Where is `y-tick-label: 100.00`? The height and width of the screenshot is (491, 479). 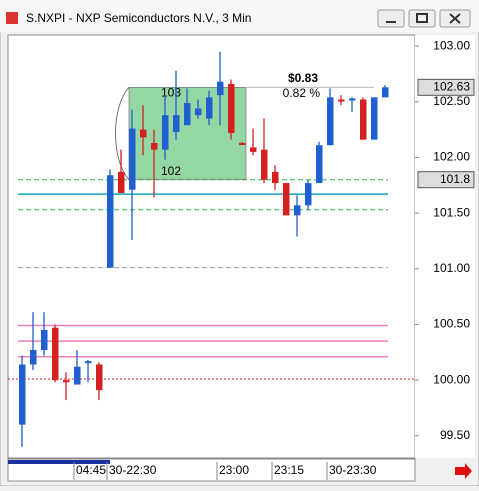 y-tick-label: 100.00 is located at coordinates (451, 379).